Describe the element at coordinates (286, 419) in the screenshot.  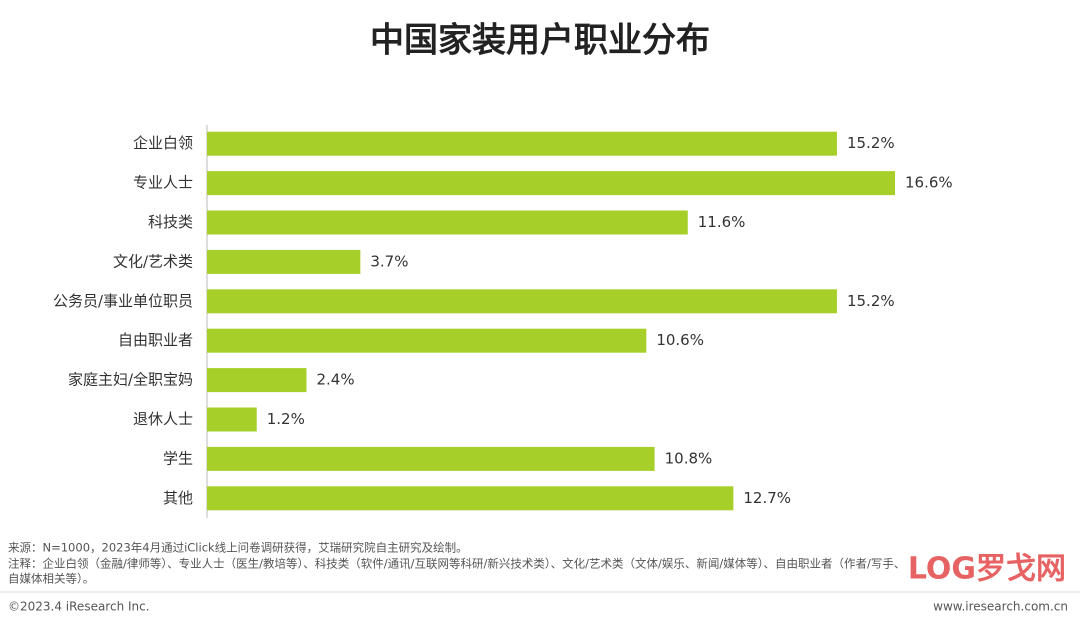
I see `value-label: 1.2%` at that location.